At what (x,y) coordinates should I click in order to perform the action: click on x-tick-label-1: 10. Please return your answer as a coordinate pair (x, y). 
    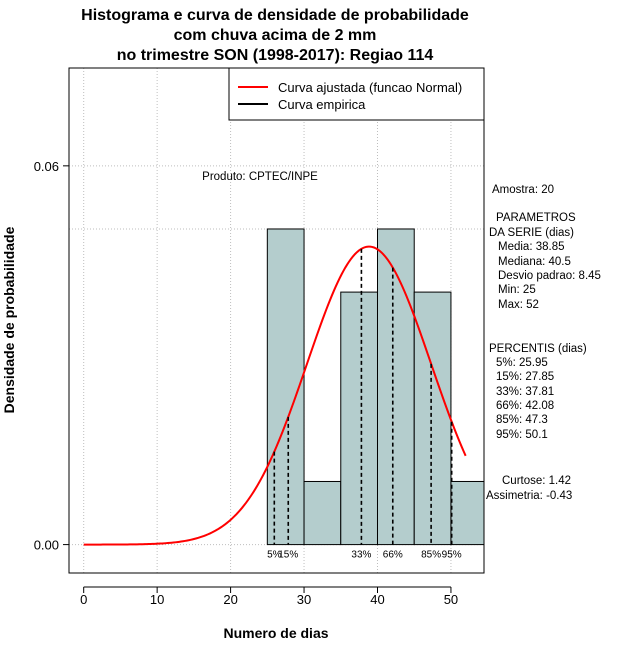
    Looking at the image, I should click on (157, 599).